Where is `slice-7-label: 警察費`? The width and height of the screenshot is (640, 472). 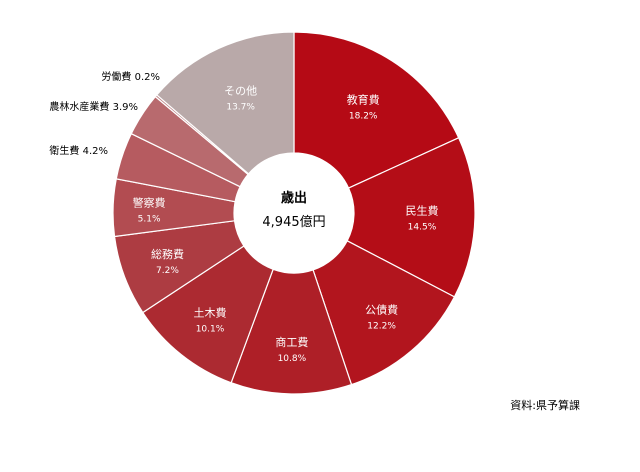 slice-7-label: 警察費 is located at coordinates (149, 203).